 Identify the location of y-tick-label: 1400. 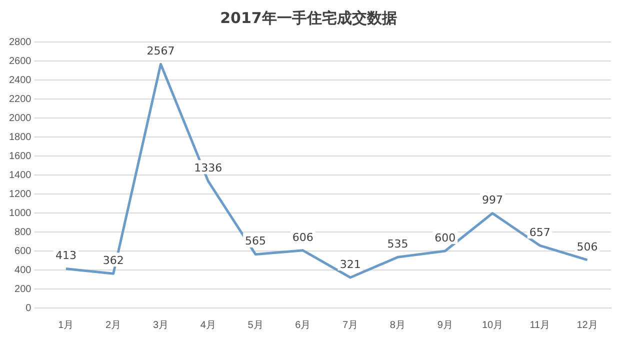
(20, 175).